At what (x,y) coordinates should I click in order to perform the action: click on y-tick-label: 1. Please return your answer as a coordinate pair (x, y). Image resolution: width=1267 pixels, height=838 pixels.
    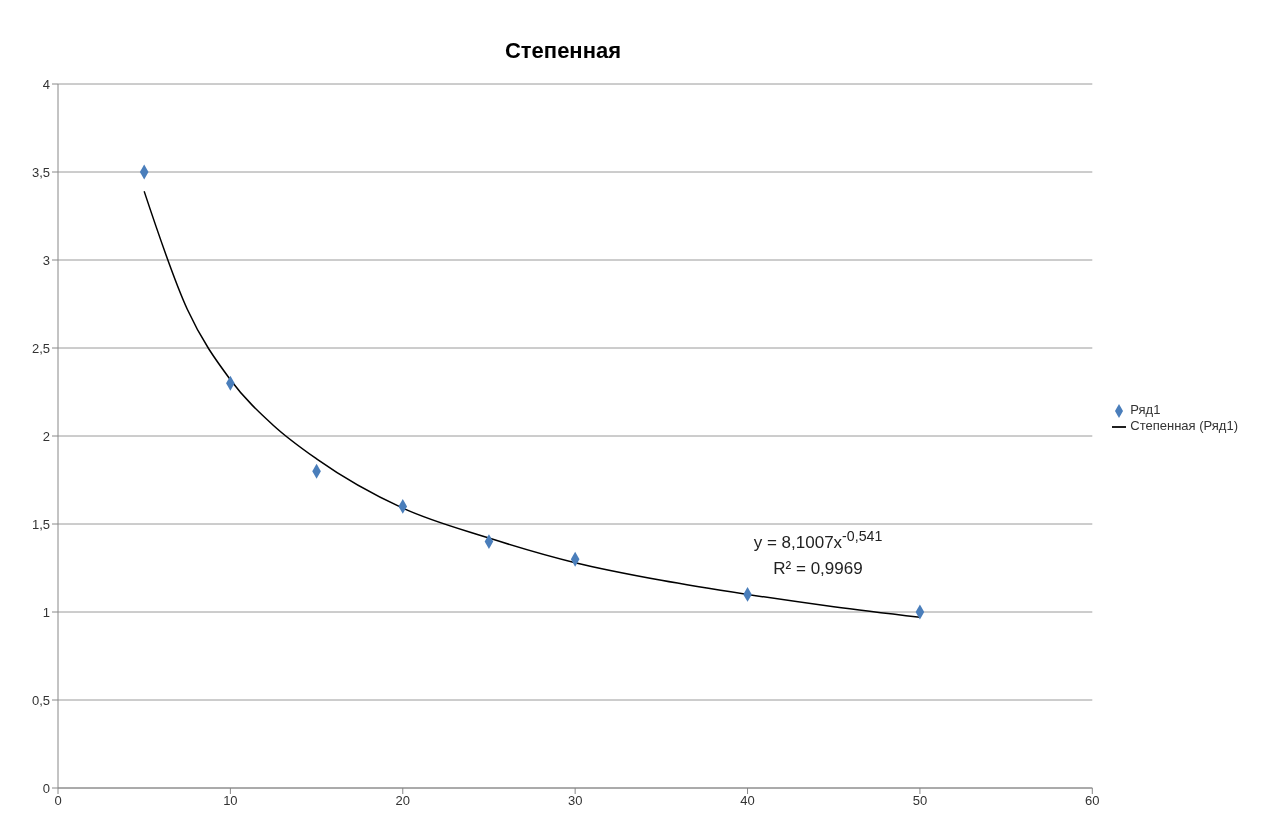
    Looking at the image, I should click on (46, 612).